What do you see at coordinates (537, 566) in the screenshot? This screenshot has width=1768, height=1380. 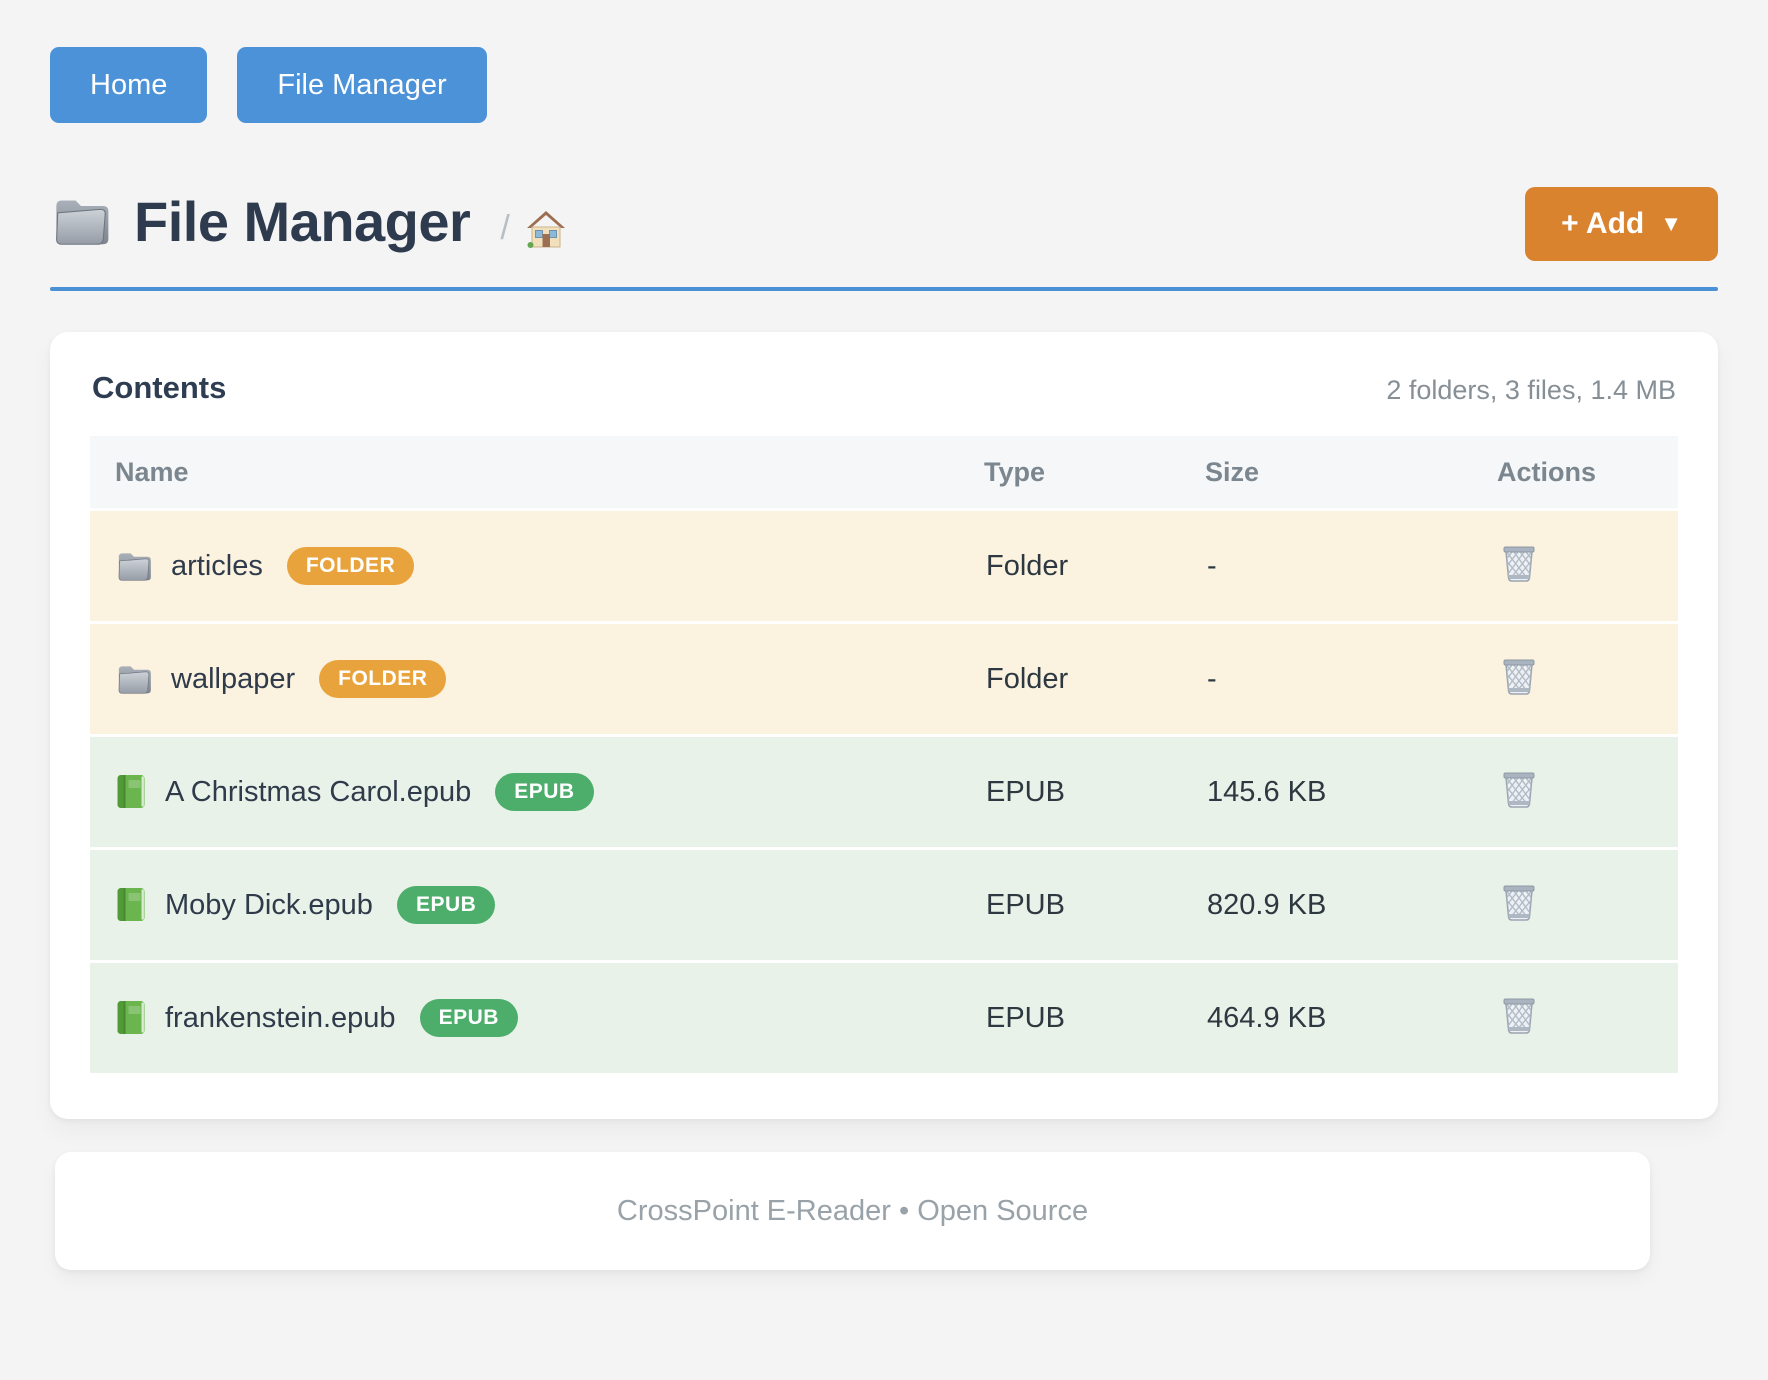 I see `file-name-cell: articles FOLDER` at bounding box center [537, 566].